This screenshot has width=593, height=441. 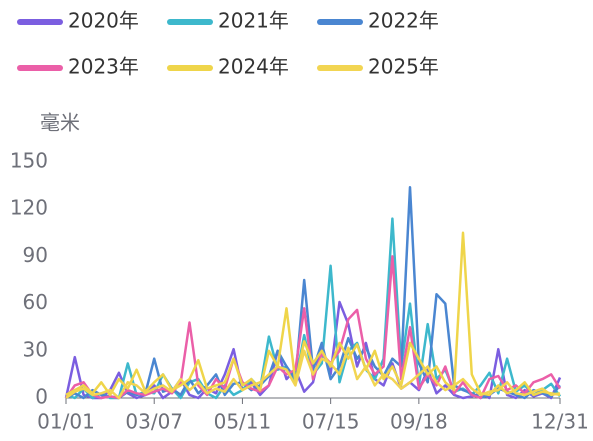 What do you see at coordinates (29, 208) in the screenshot?
I see `y-tick-label: 120` at bounding box center [29, 208].